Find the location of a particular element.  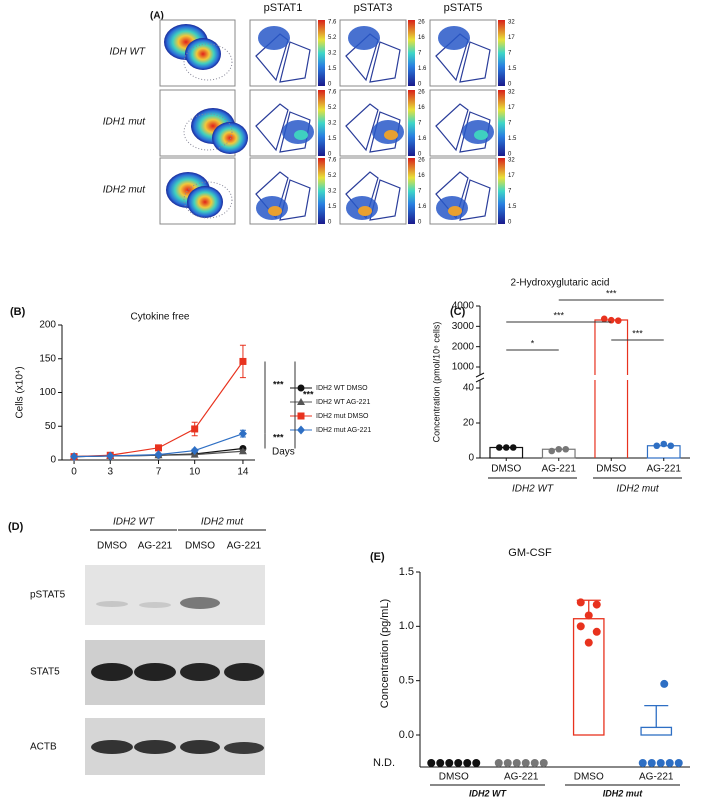

bar is located at coordinates (656, 731).